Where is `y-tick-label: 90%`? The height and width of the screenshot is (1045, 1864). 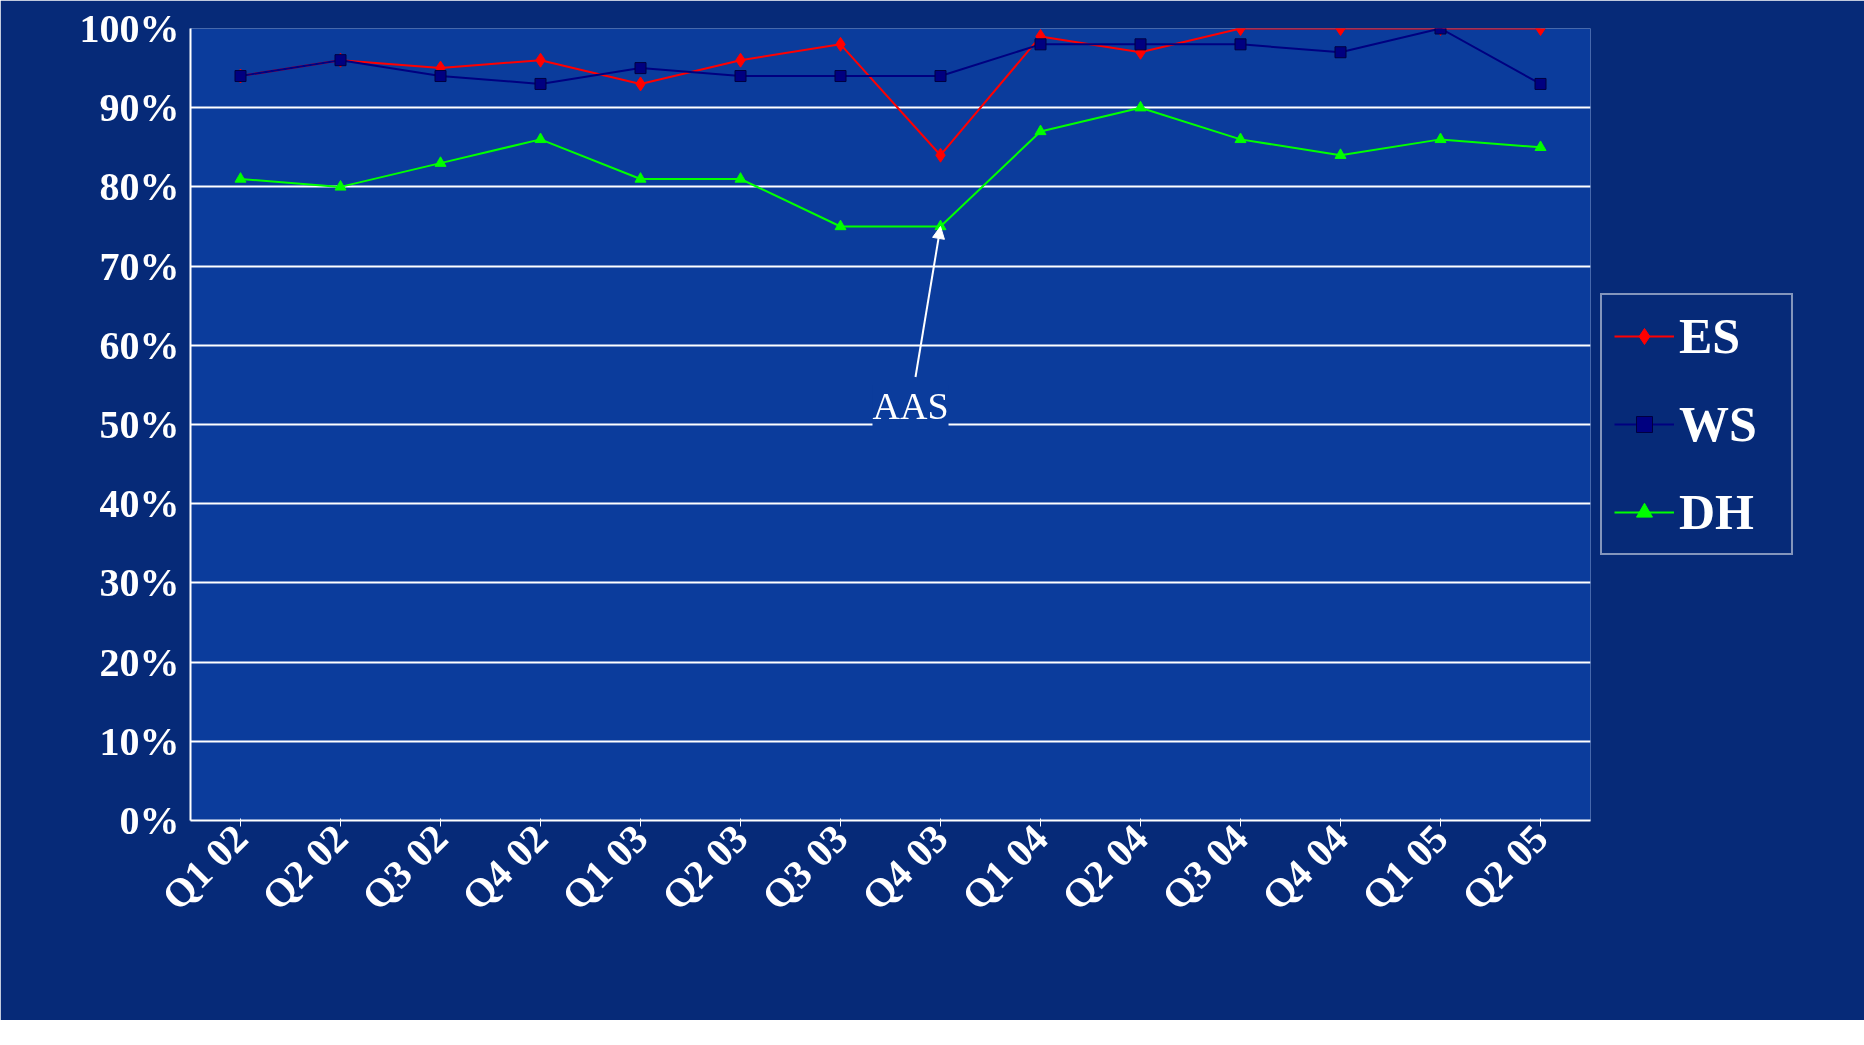
y-tick-label: 90% is located at coordinates (139, 108).